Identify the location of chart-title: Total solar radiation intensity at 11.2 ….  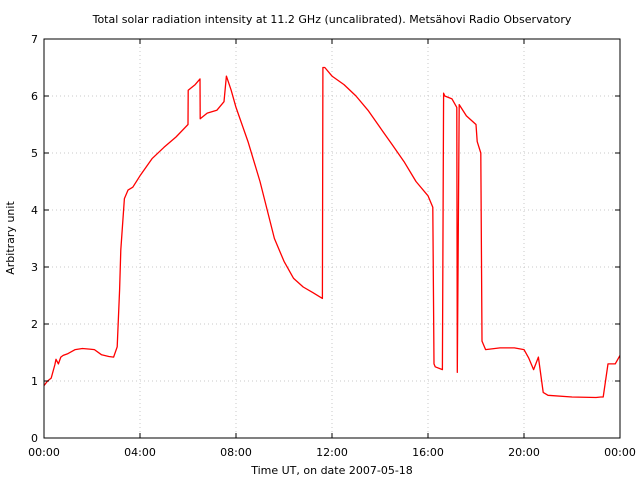
(332, 19).